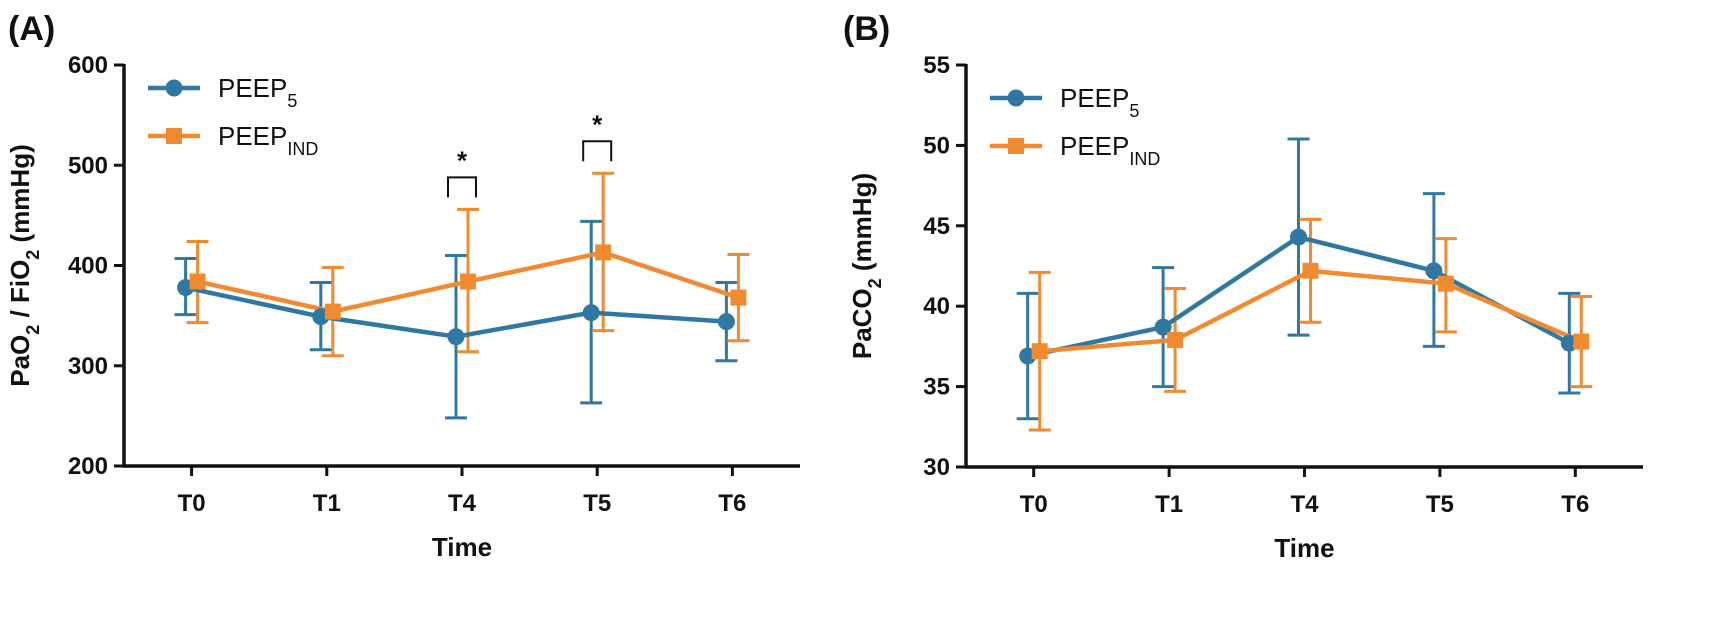 This screenshot has height=619, width=1713. I want to click on panel-b-y-tick-label: 45, so click(936, 226).